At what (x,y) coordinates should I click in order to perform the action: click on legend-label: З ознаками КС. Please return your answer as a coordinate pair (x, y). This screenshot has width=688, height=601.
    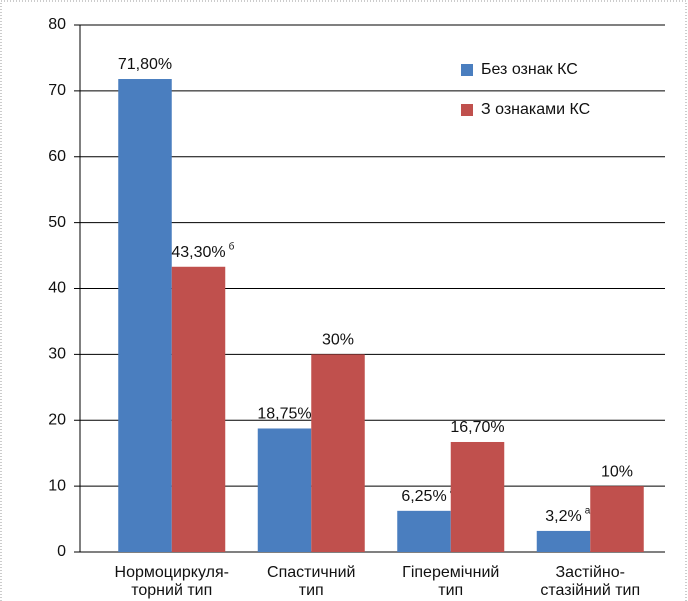
    Looking at the image, I should click on (535, 109).